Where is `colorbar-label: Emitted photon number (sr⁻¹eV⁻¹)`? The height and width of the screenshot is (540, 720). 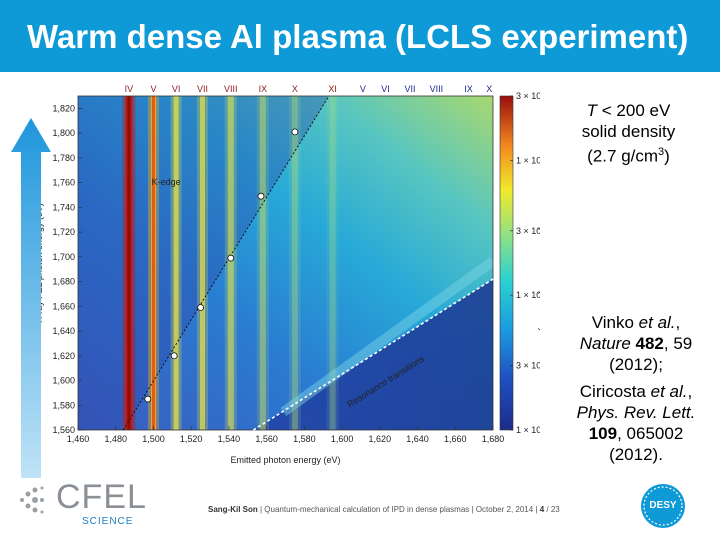
colorbar-label: Emitted photon number (sr⁻¹eV⁻¹) is located at coordinates (539, 263).